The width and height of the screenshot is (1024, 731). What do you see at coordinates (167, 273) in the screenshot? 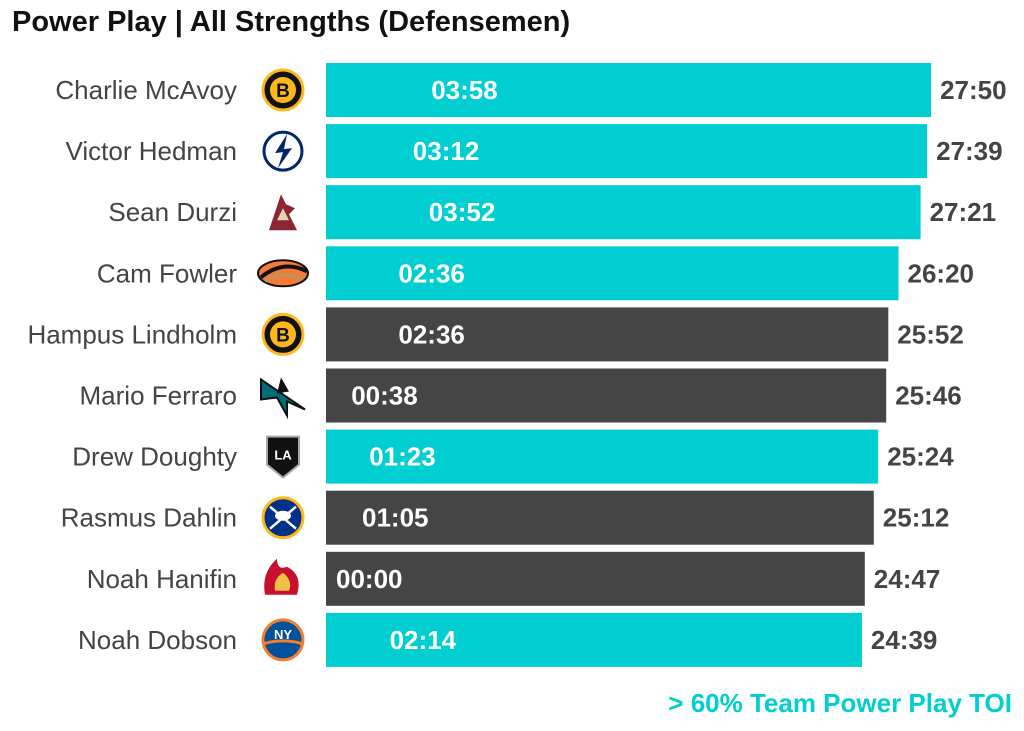
I see `player-name-label: Cam Fowler` at bounding box center [167, 273].